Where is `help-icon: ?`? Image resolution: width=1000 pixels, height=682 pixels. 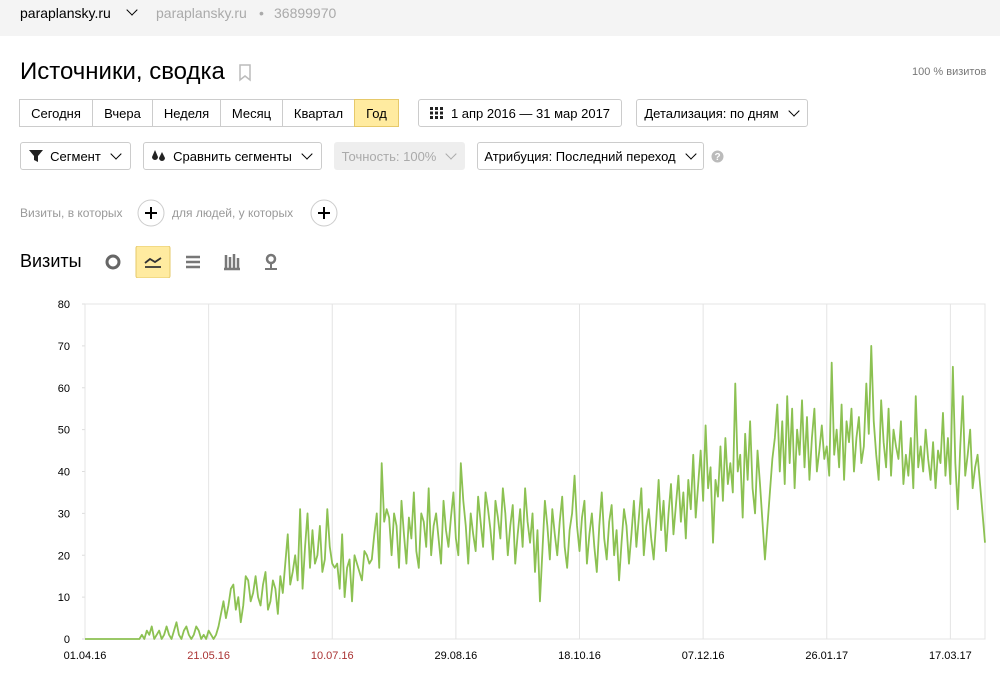
help-icon: ? is located at coordinates (717, 156).